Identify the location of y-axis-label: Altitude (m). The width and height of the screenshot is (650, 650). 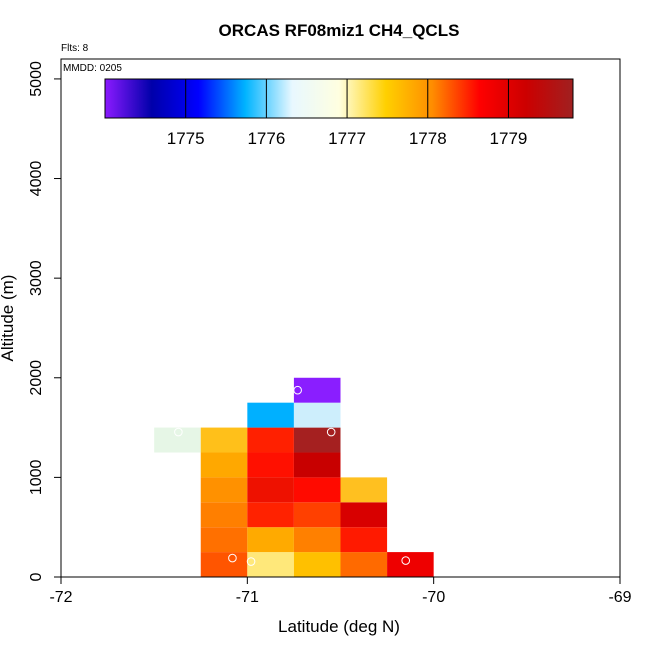
(8, 318).